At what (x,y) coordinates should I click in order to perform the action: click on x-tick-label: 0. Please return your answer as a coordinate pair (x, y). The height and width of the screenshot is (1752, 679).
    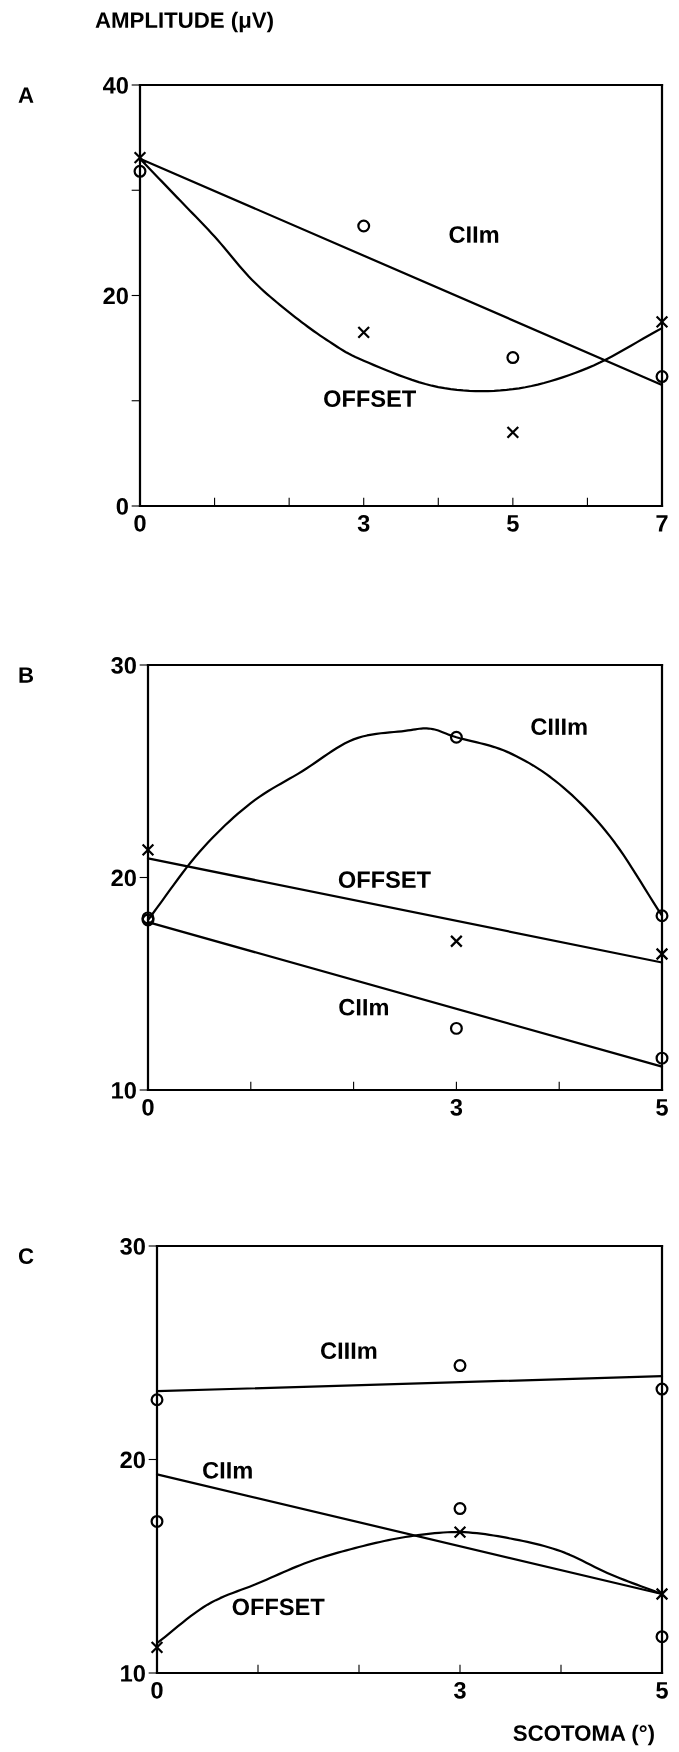
    Looking at the image, I should click on (157, 1690).